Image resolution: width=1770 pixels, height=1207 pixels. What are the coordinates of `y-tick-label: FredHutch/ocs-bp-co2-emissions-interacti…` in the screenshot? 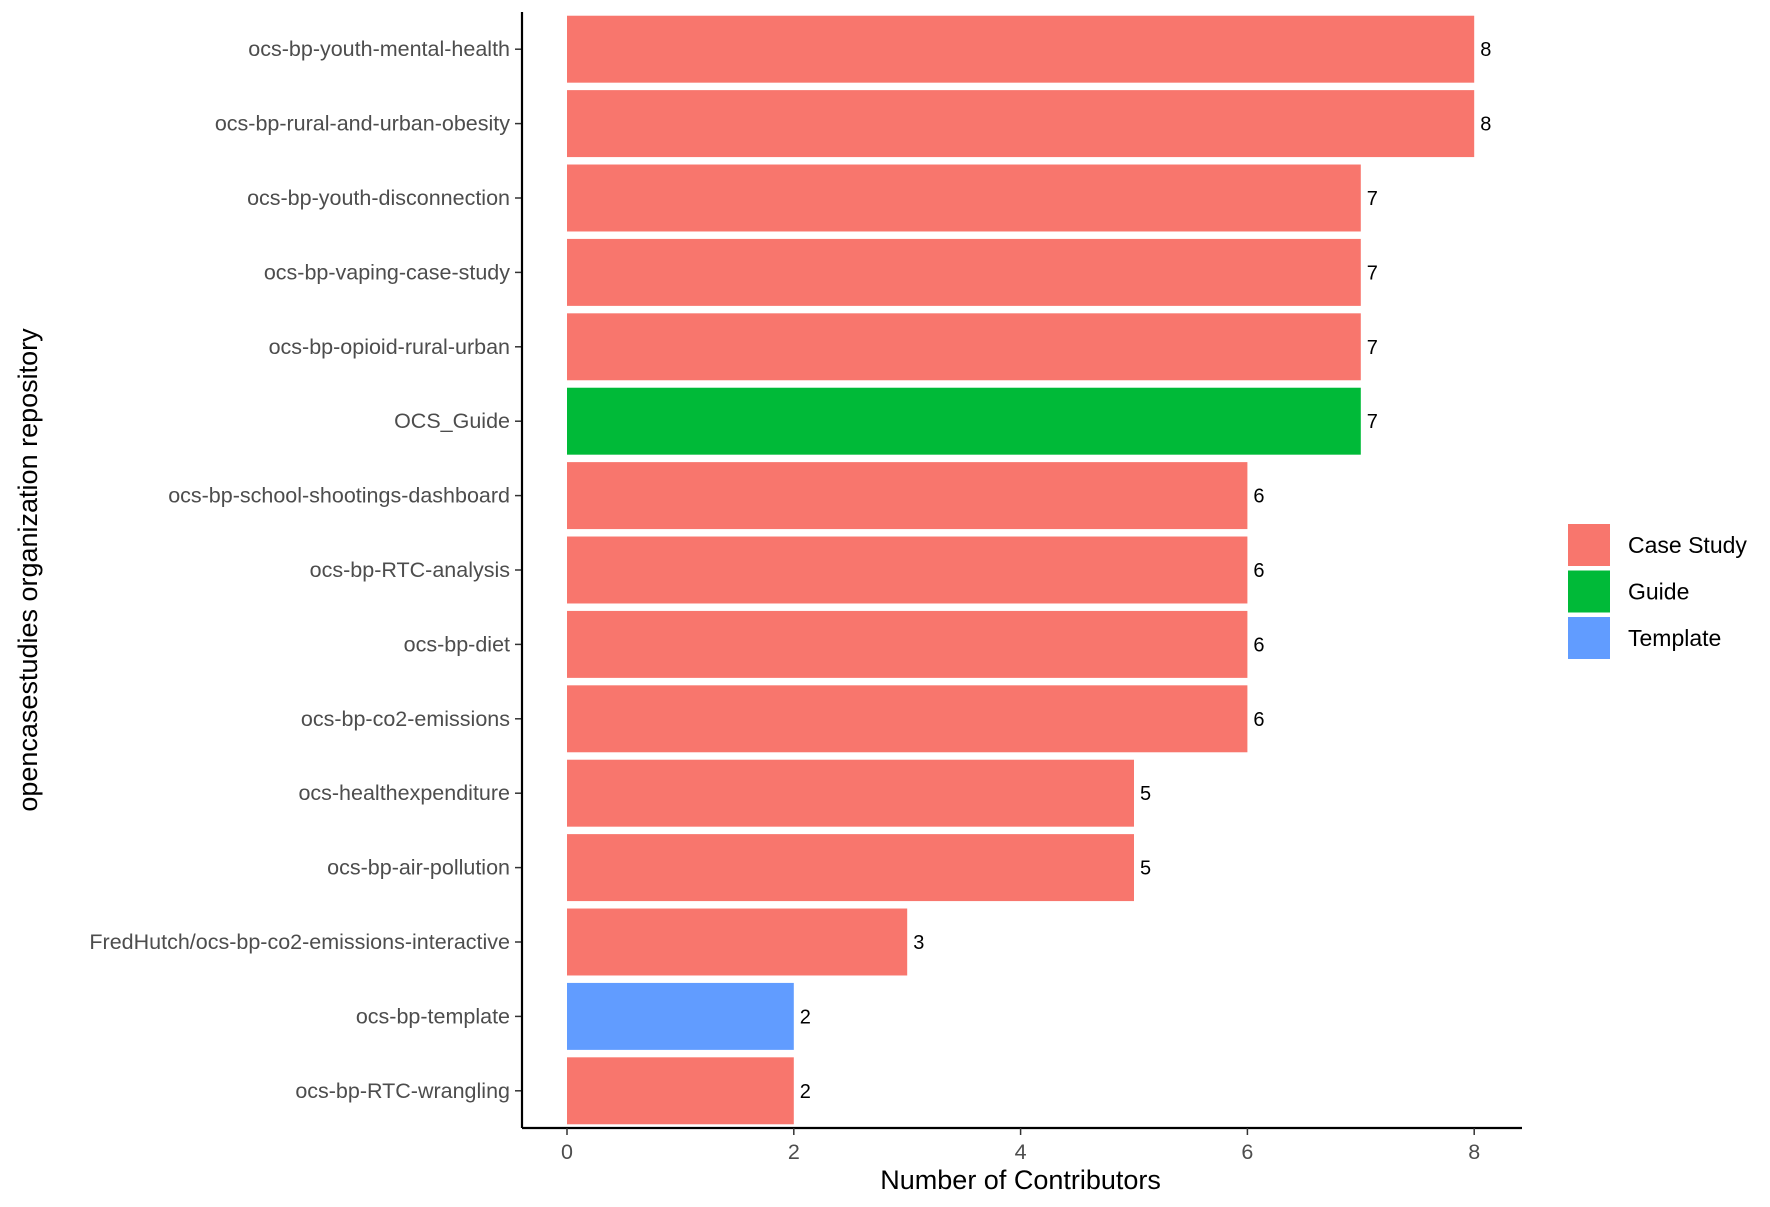 It's located at (299, 942).